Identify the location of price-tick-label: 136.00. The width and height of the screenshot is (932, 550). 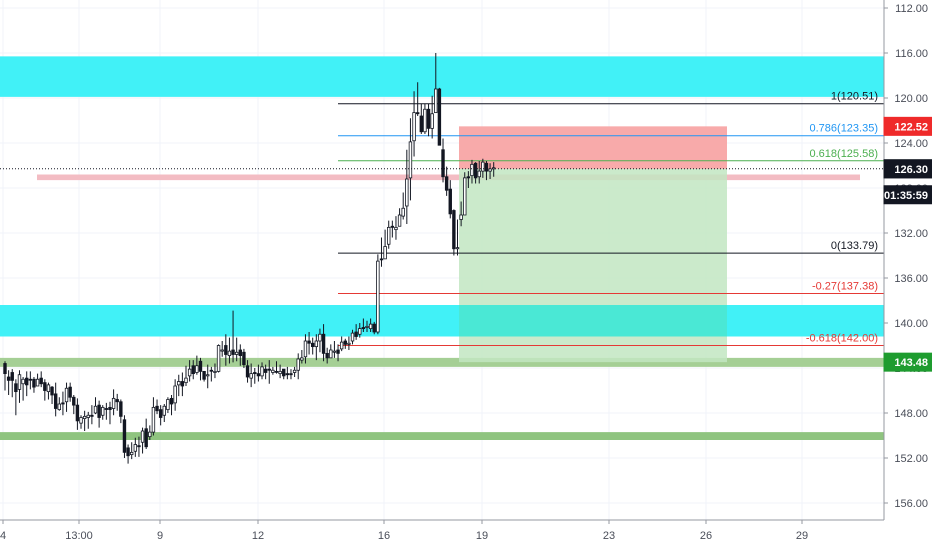
(911, 279).